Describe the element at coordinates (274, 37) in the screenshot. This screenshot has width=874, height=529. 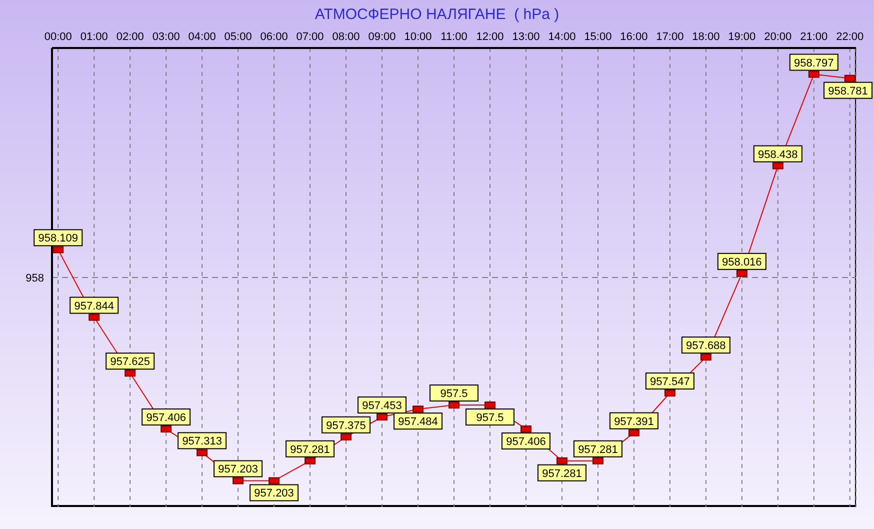
I see `x-tick-label: 06:00` at that location.